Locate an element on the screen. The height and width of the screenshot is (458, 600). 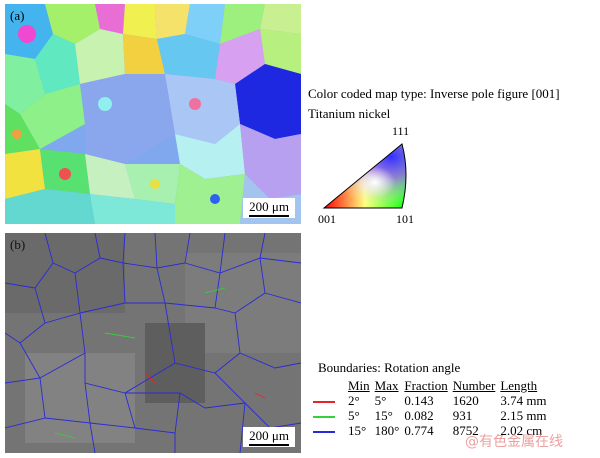
boundary-row: 5° 15° 0.082 931 2.15 mm is located at coordinates (432, 415).